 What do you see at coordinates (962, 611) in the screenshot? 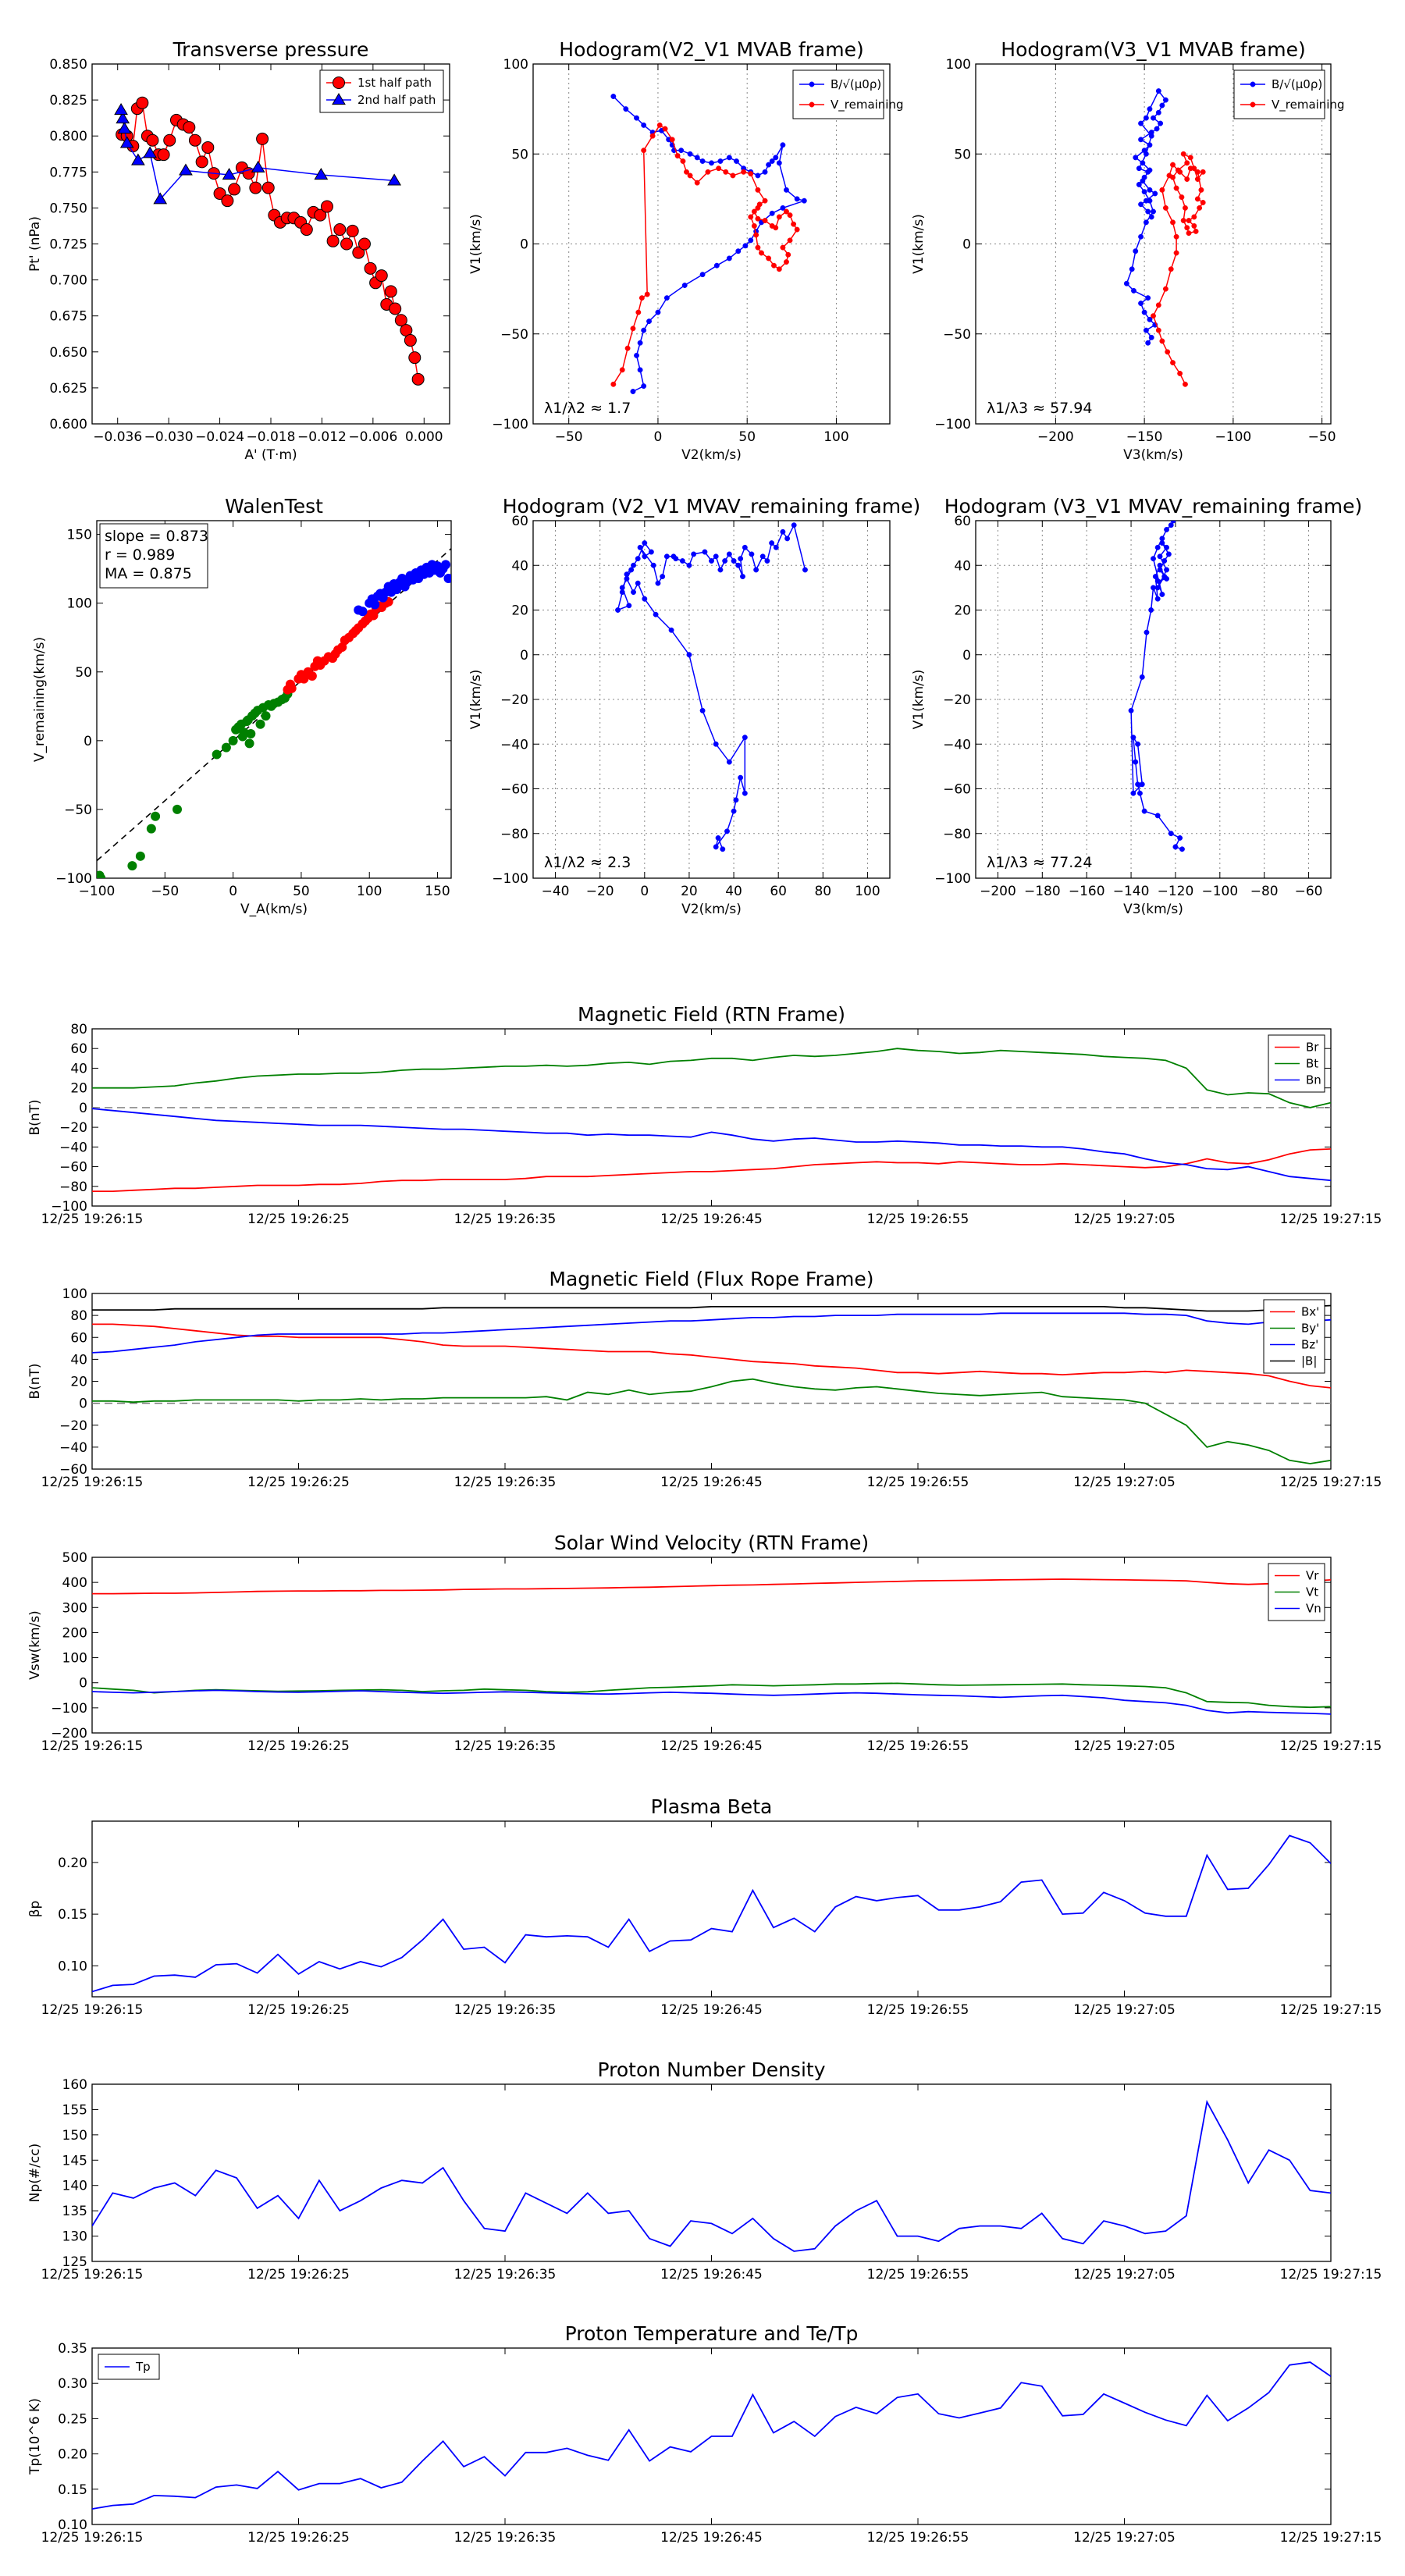
I see `y-tick-label: 20` at bounding box center [962, 611].